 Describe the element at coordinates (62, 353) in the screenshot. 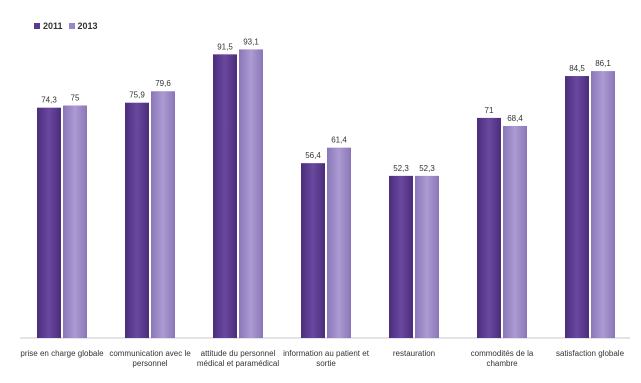

I see `x-tick-label-0: prise en charge globale` at that location.